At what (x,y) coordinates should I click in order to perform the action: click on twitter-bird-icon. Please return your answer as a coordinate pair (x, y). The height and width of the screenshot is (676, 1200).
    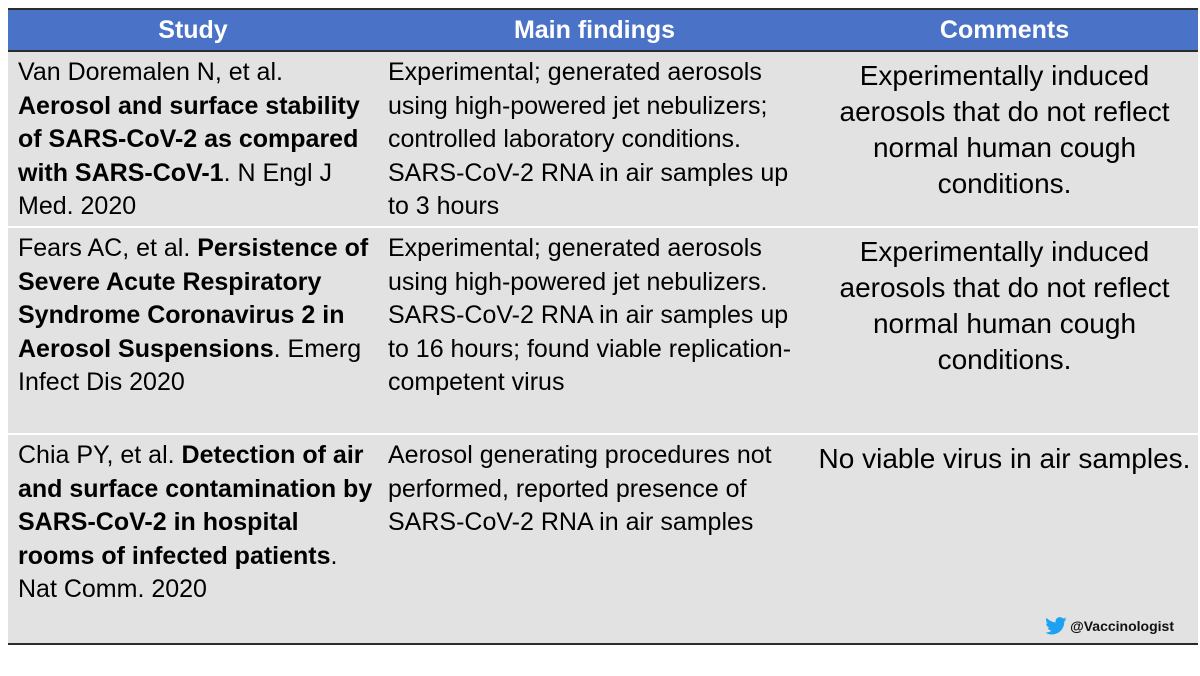
    Looking at the image, I should click on (1056, 626).